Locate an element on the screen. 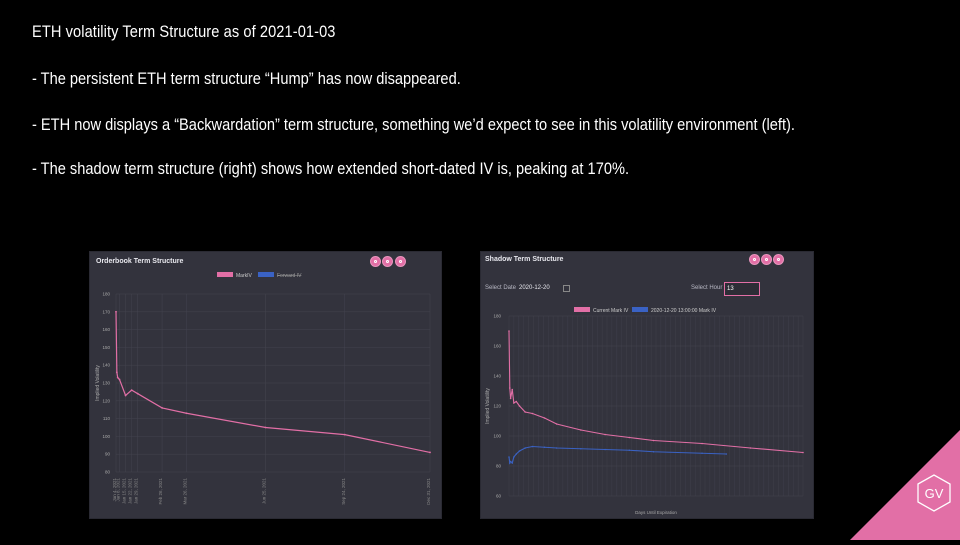 The width and height of the screenshot is (960, 545). y-tick-label: 110 is located at coordinates (107, 418).